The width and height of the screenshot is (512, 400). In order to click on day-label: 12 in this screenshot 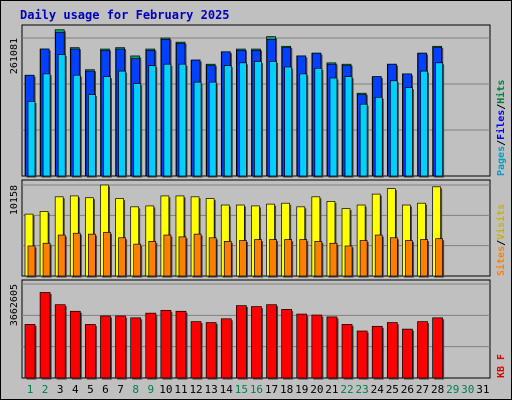, I will do `click(195, 389)`.